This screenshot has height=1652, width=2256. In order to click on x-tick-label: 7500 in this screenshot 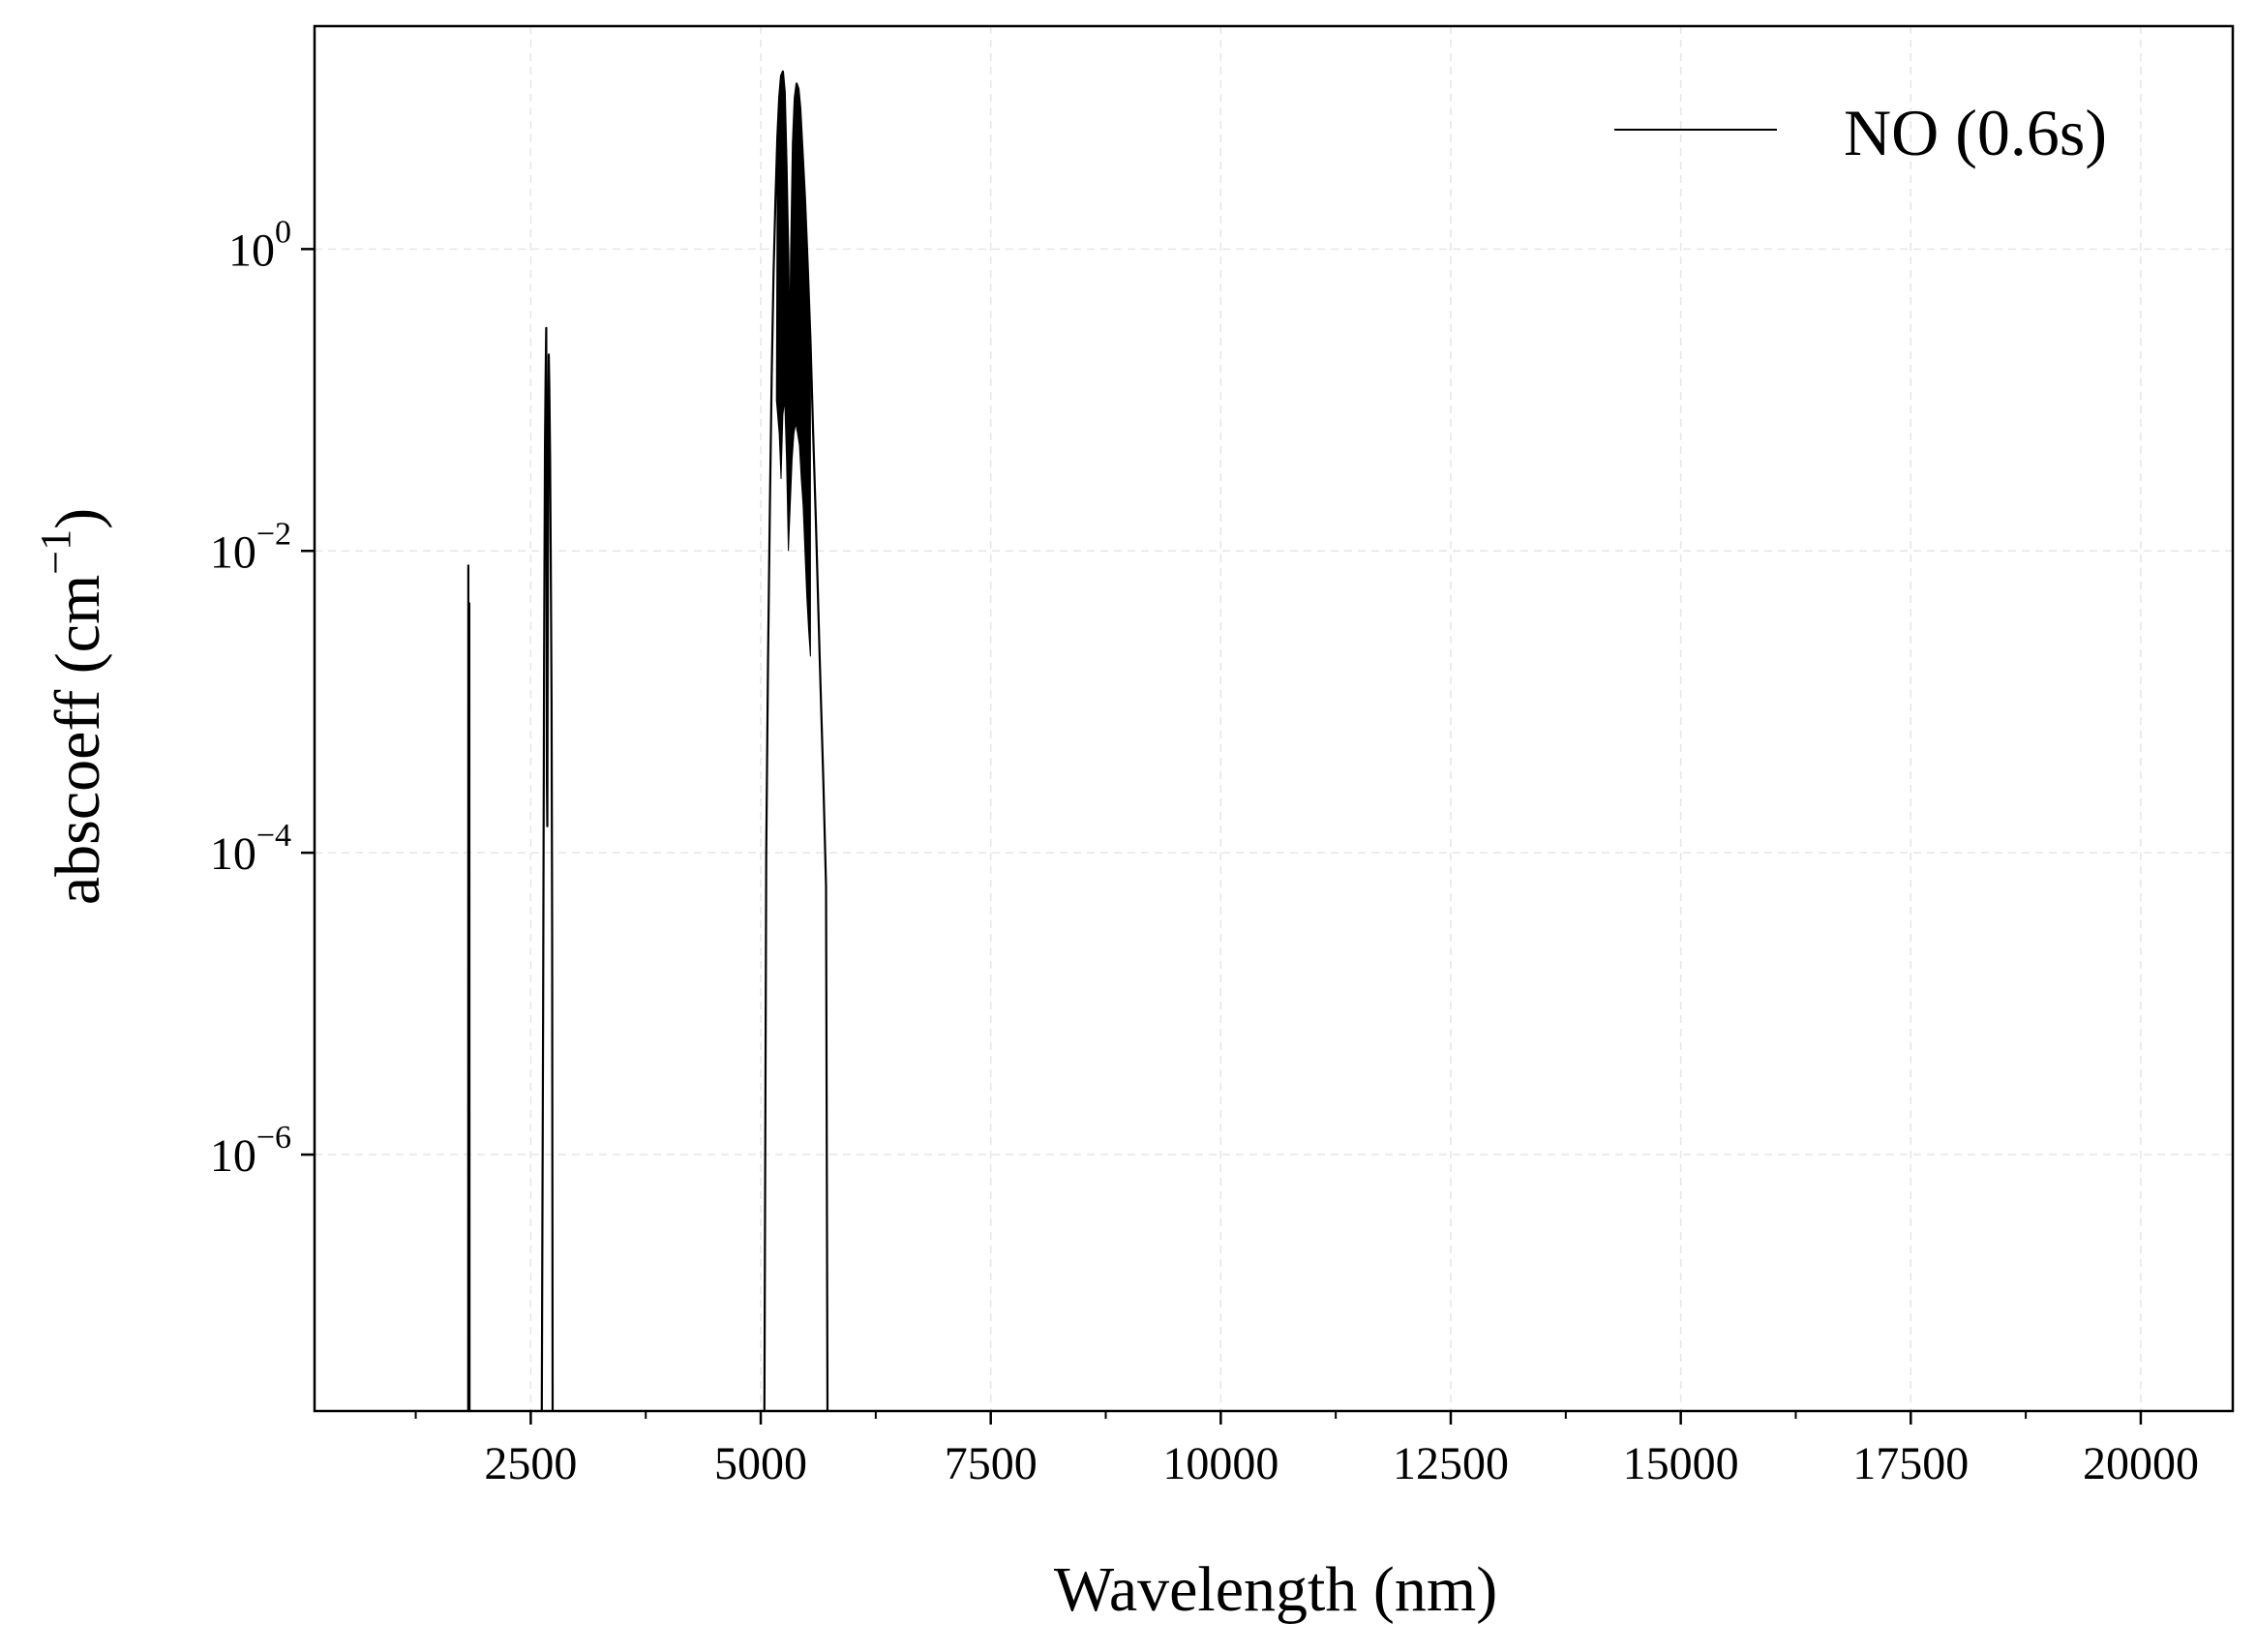, I will do `click(991, 1463)`.